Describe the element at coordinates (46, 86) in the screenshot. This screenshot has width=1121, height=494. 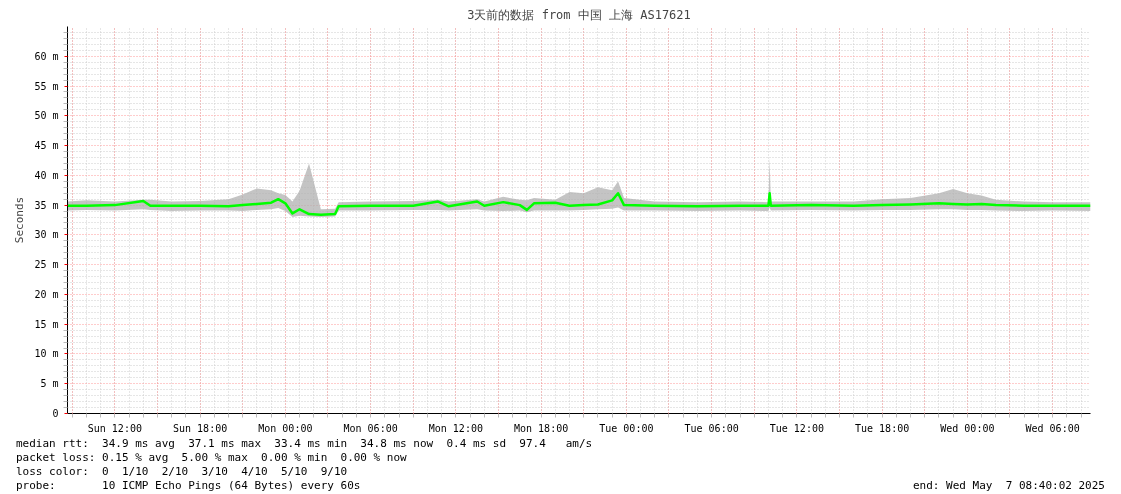
I see `y-tick-label: 55 m` at that location.